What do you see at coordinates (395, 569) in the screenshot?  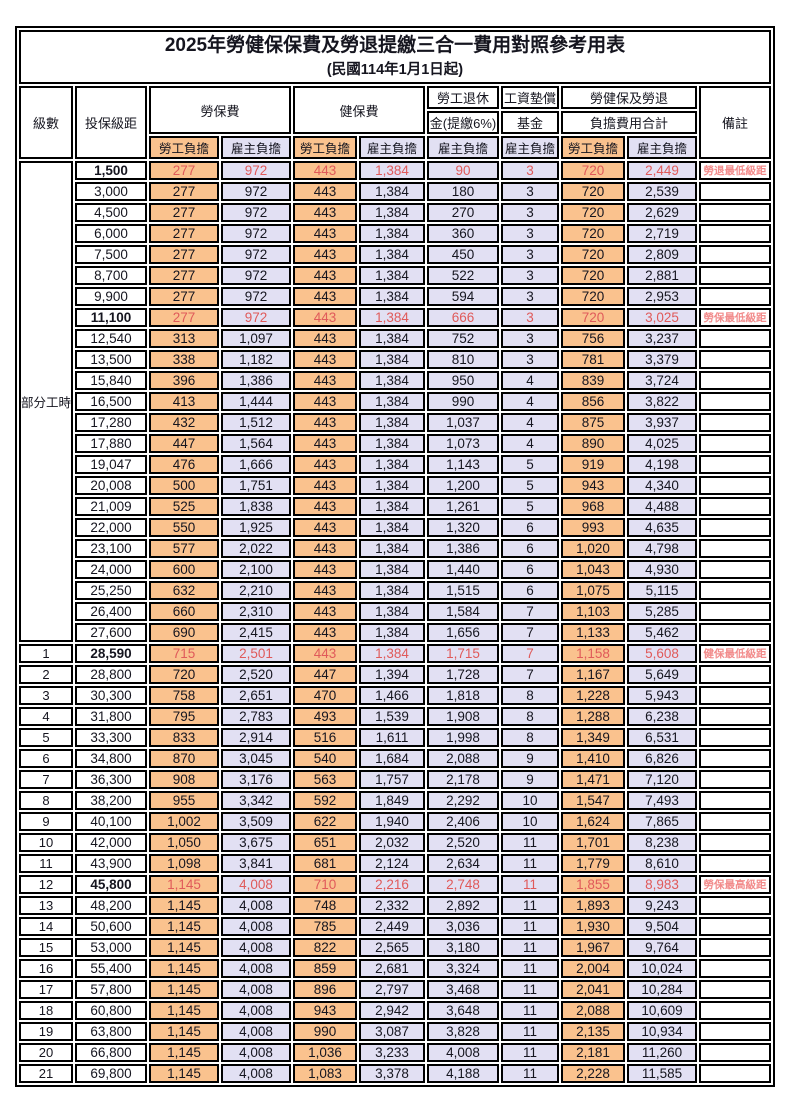 I see `table-row: 24,000 600 2,100 443 1,384 1,440 6 1,043 4,930` at bounding box center [395, 569].